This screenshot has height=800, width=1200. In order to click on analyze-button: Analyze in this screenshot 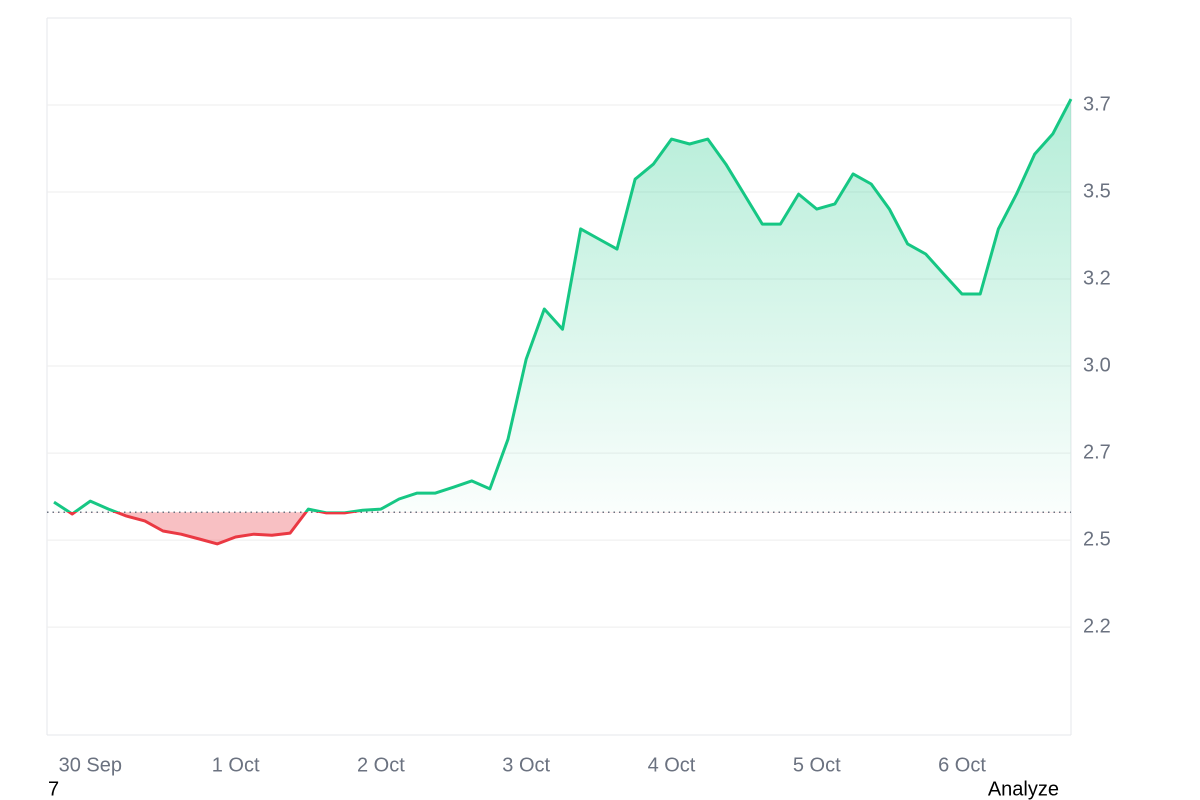, I will do `click(1023, 789)`.